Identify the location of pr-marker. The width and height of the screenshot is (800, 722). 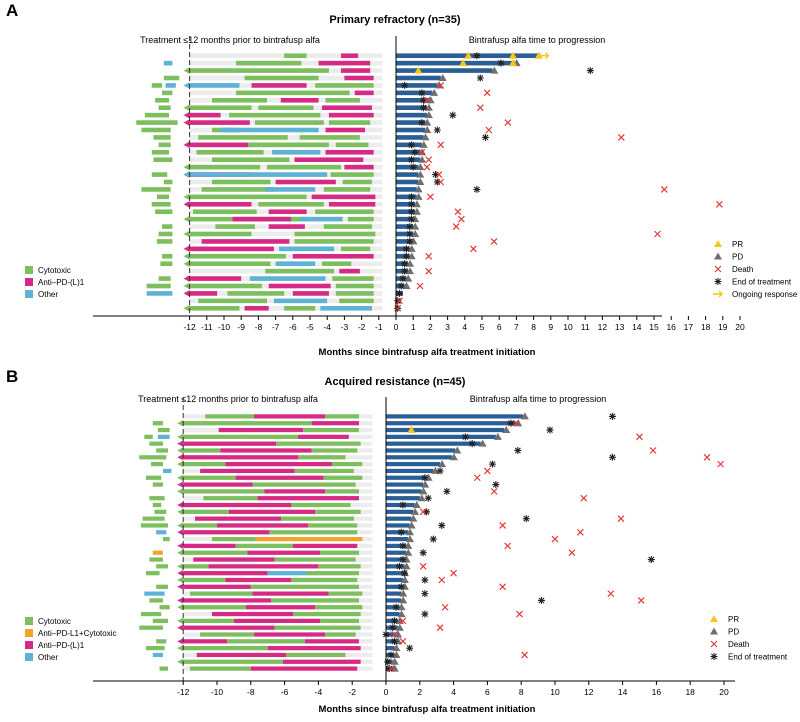
(538, 55).